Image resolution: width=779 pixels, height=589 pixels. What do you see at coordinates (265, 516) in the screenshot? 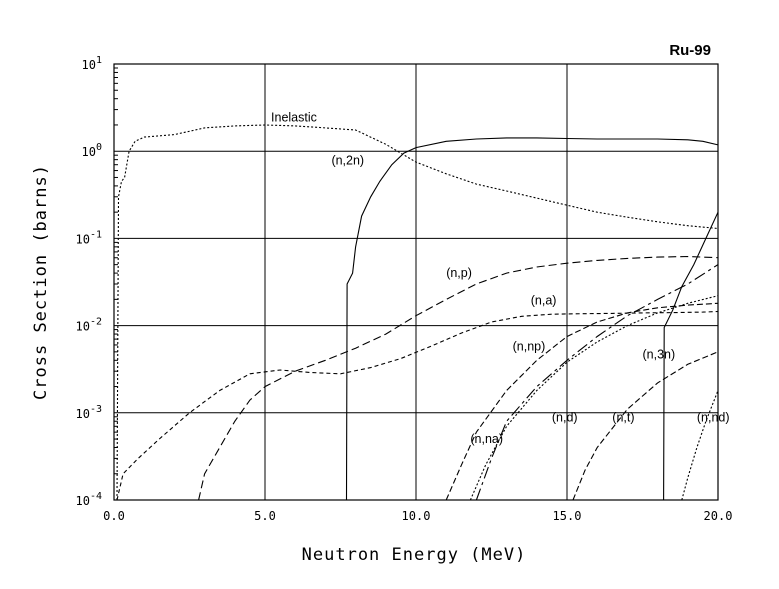
I see `x-tick-label: 5.0` at bounding box center [265, 516].